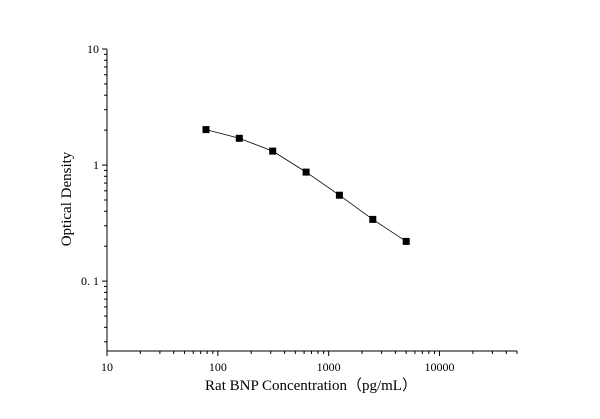  I want to click on x-ticks, so click(312, 353).